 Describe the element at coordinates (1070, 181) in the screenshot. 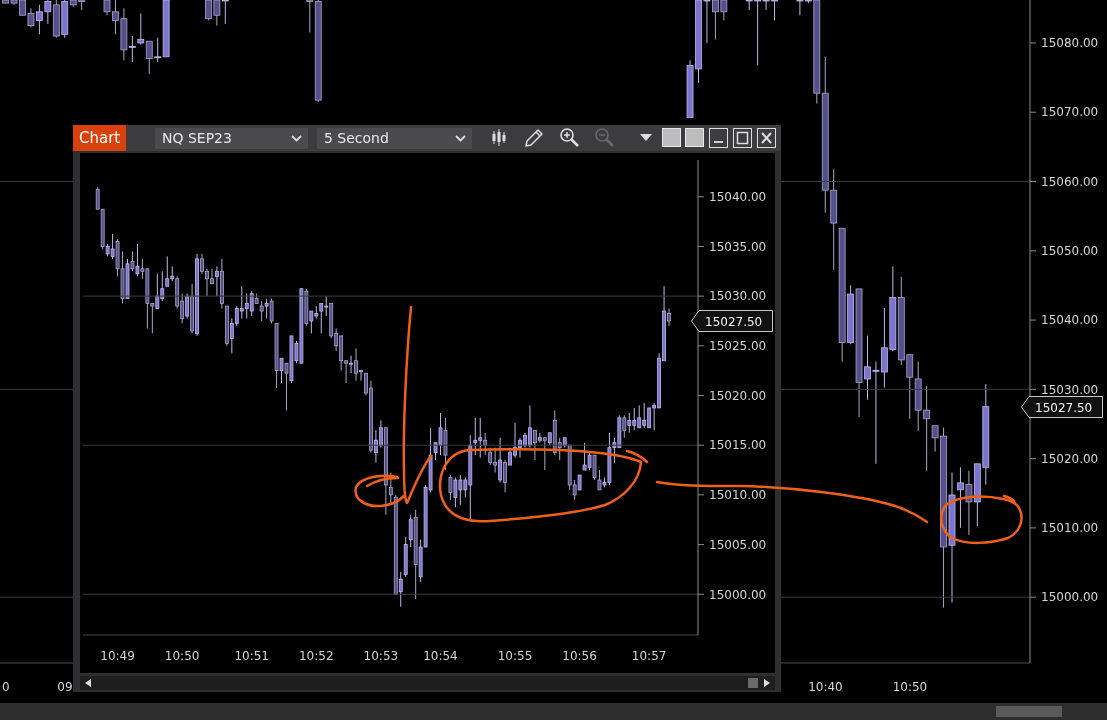

I see `y-tick-label: 15060.00` at that location.